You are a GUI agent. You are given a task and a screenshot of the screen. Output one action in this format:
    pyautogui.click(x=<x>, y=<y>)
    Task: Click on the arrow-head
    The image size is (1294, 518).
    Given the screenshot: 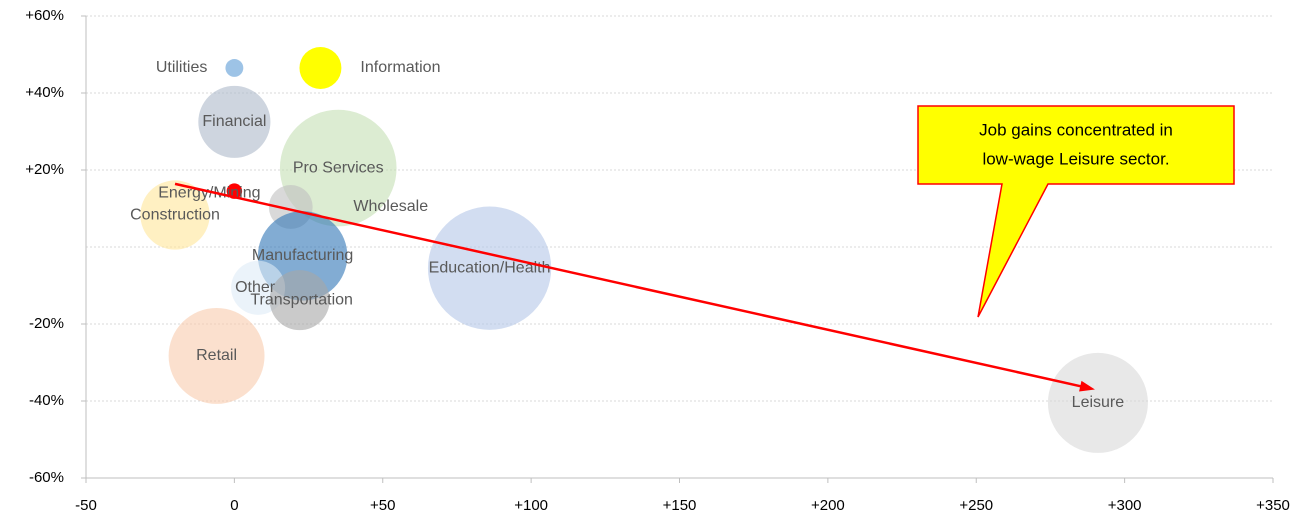 What is the action you would take?
    pyautogui.click(x=1087, y=386)
    